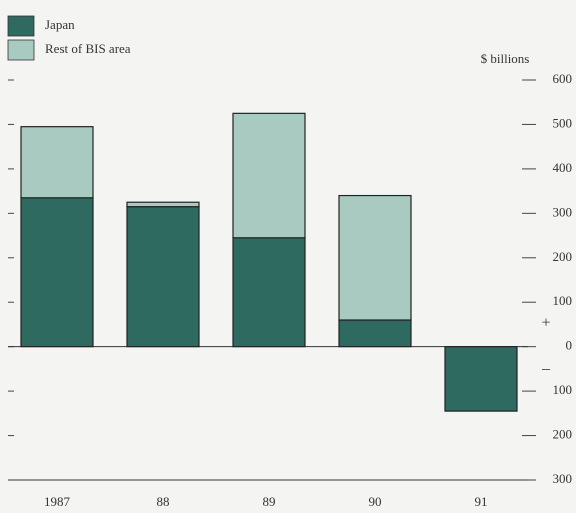  Describe the element at coordinates (505, 58) in the screenshot. I see `y-axis-label: $ billions` at that location.